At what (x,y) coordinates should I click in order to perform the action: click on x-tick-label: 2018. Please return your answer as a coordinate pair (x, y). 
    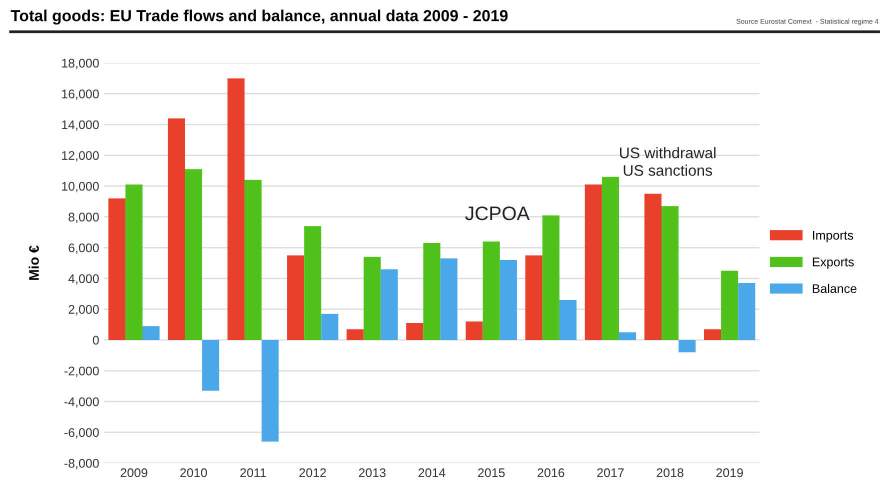
    Looking at the image, I should click on (670, 473).